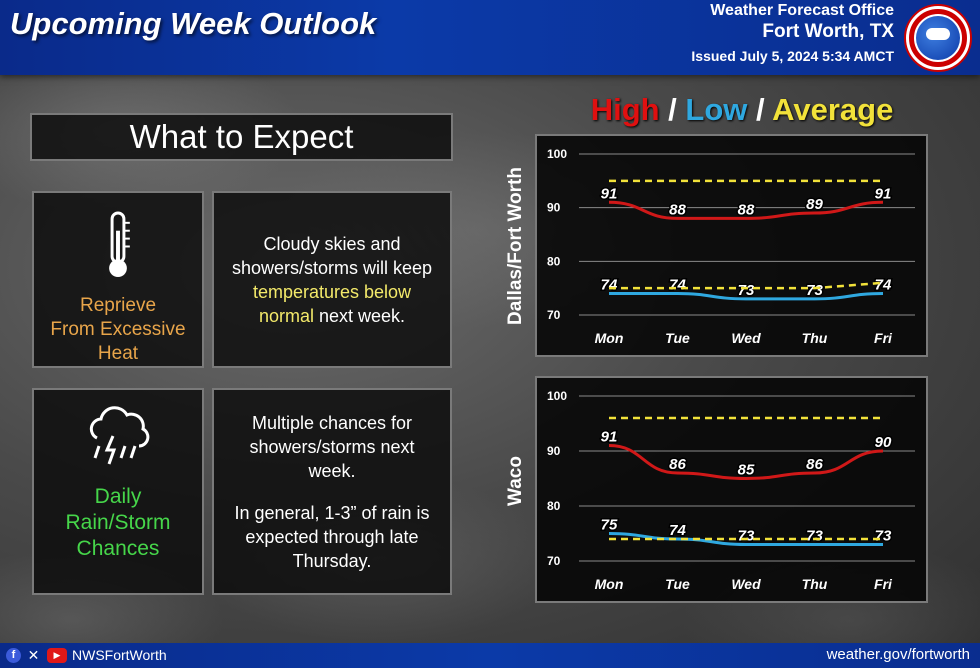 The width and height of the screenshot is (980, 668). I want to click on website-link: weather.gov/fortworth, so click(898, 654).